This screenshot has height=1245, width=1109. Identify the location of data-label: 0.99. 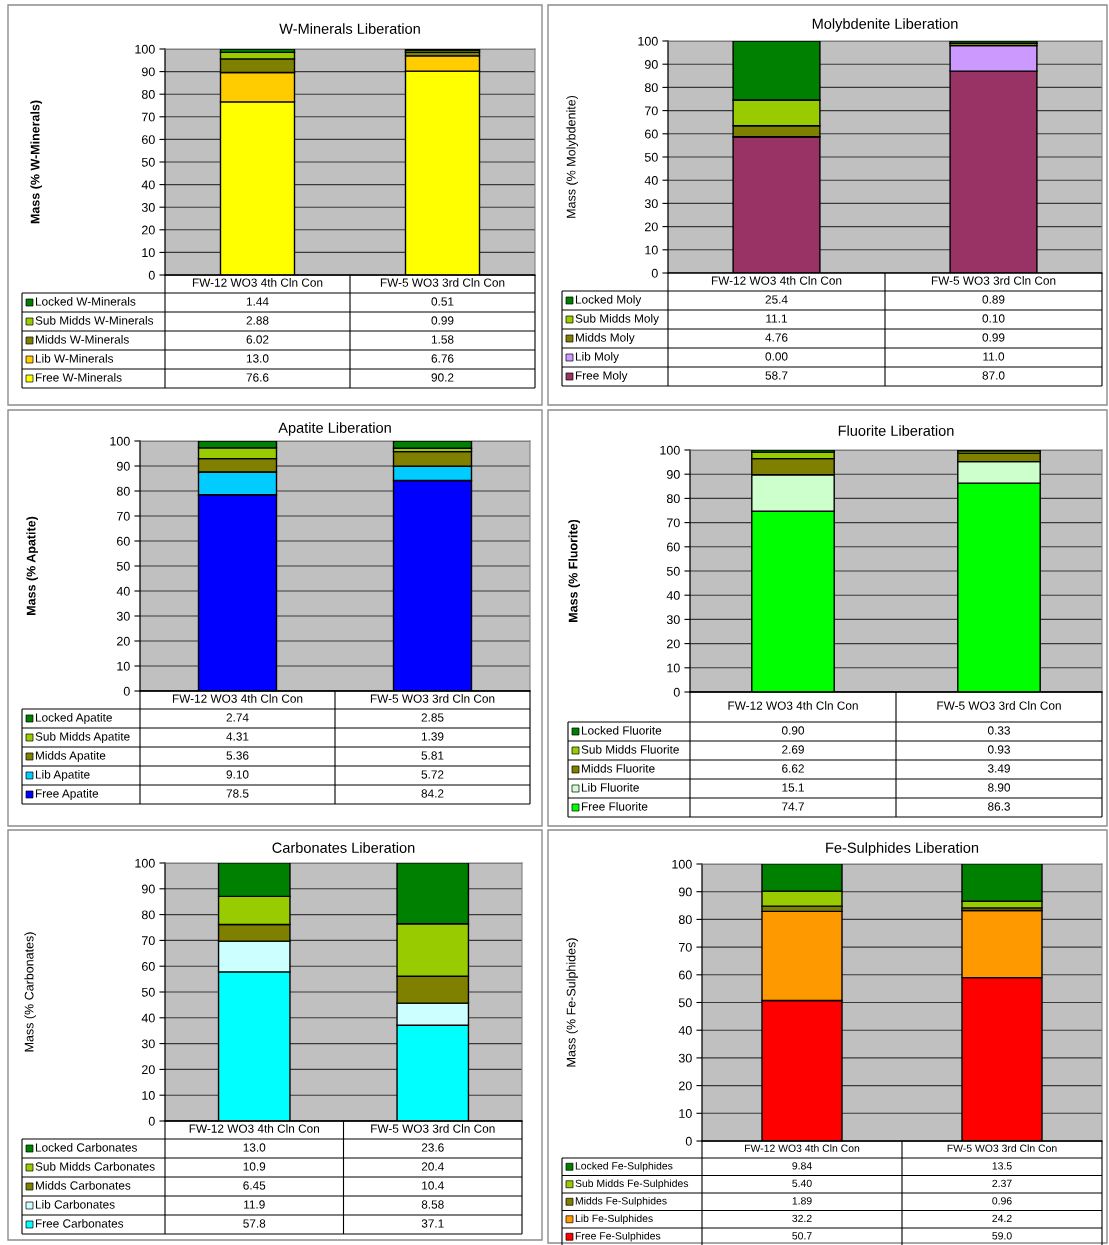
(993, 337).